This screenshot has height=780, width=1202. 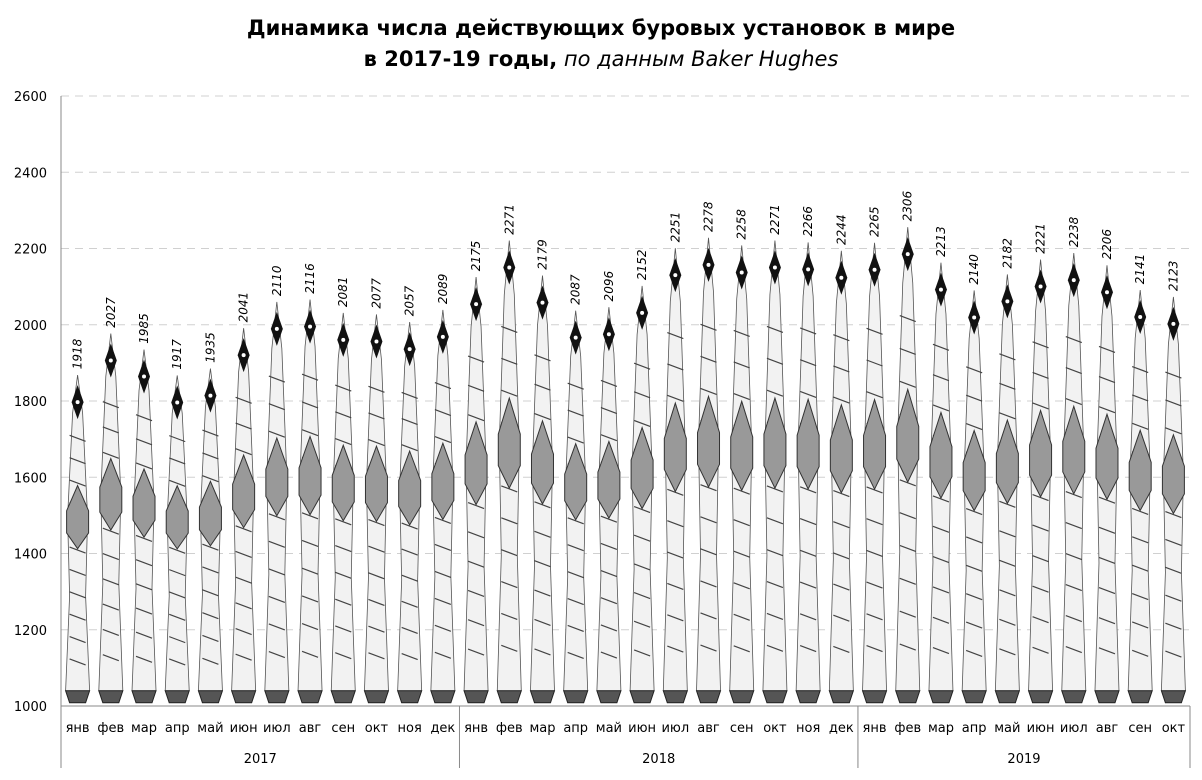 What do you see at coordinates (698, 59) in the screenshot?
I see `title-italic-part: по данным Baker Hughes` at bounding box center [698, 59].